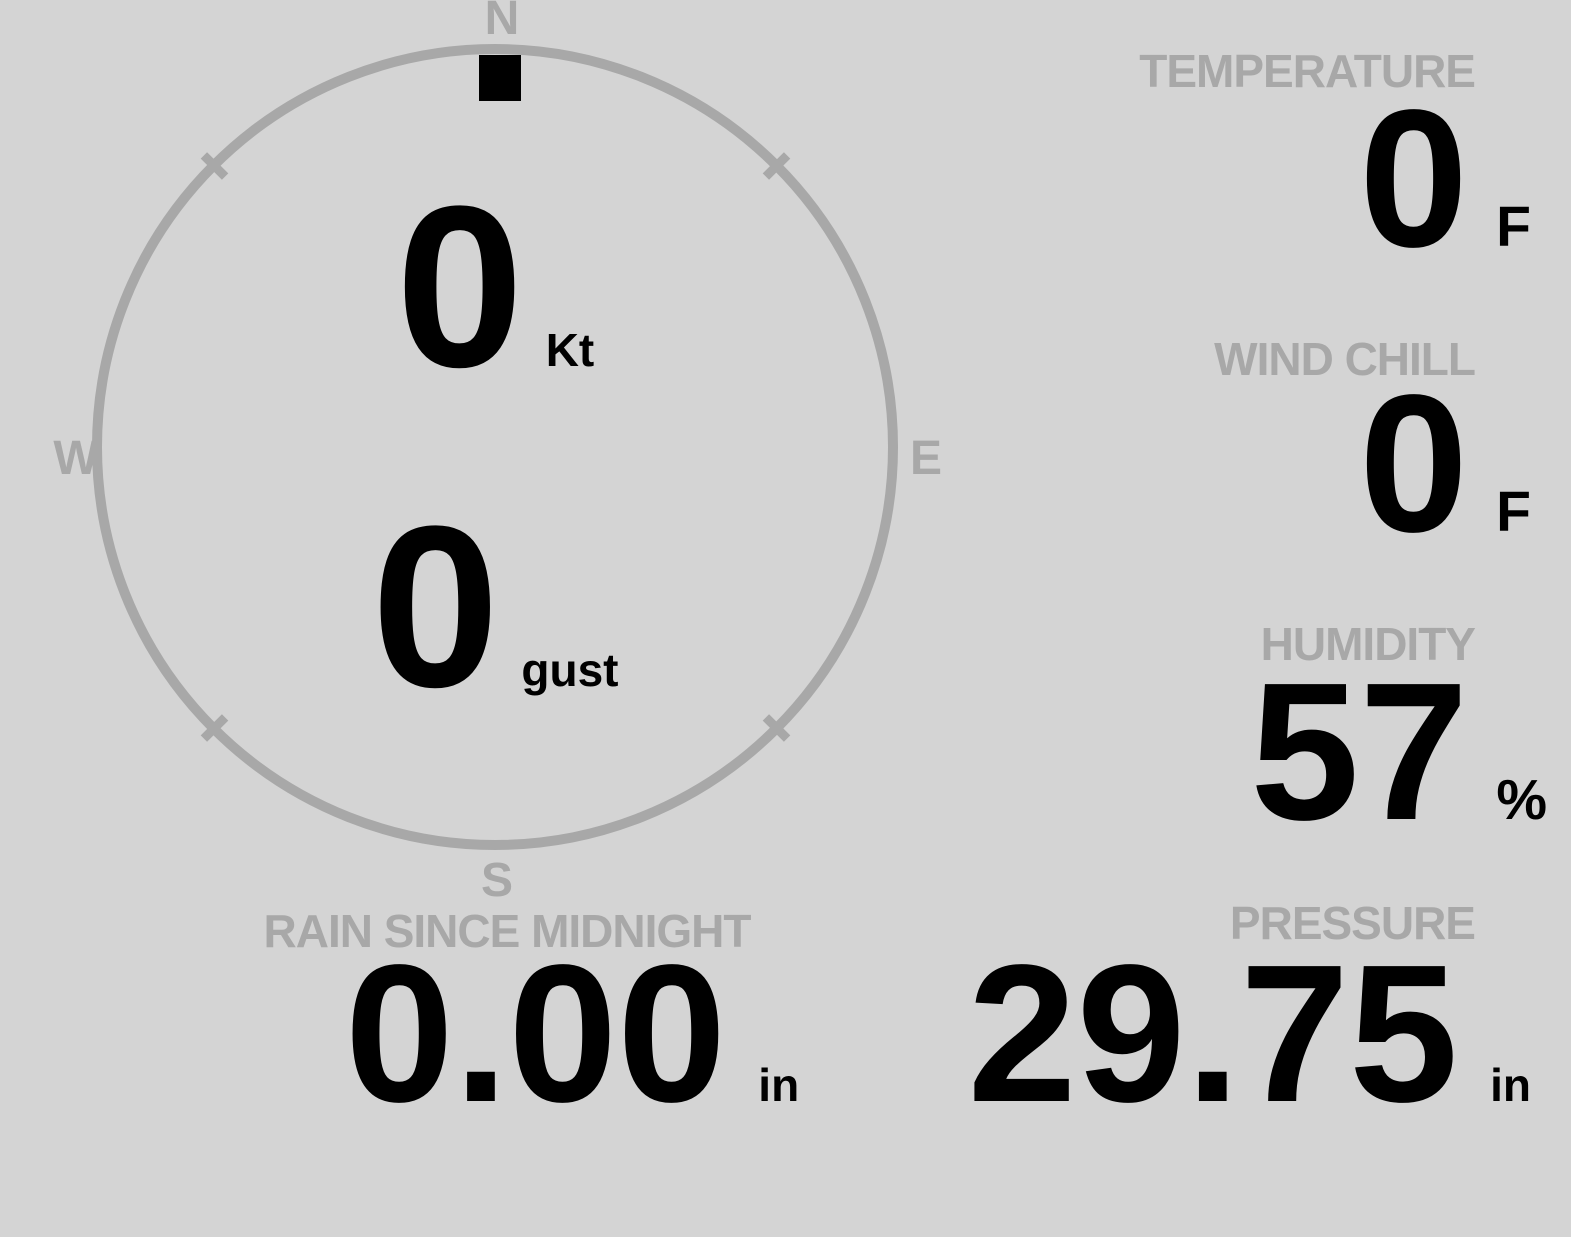 The image size is (1571, 1237). What do you see at coordinates (779, 1085) in the screenshot?
I see `rain-since-midnight-unit: in` at bounding box center [779, 1085].